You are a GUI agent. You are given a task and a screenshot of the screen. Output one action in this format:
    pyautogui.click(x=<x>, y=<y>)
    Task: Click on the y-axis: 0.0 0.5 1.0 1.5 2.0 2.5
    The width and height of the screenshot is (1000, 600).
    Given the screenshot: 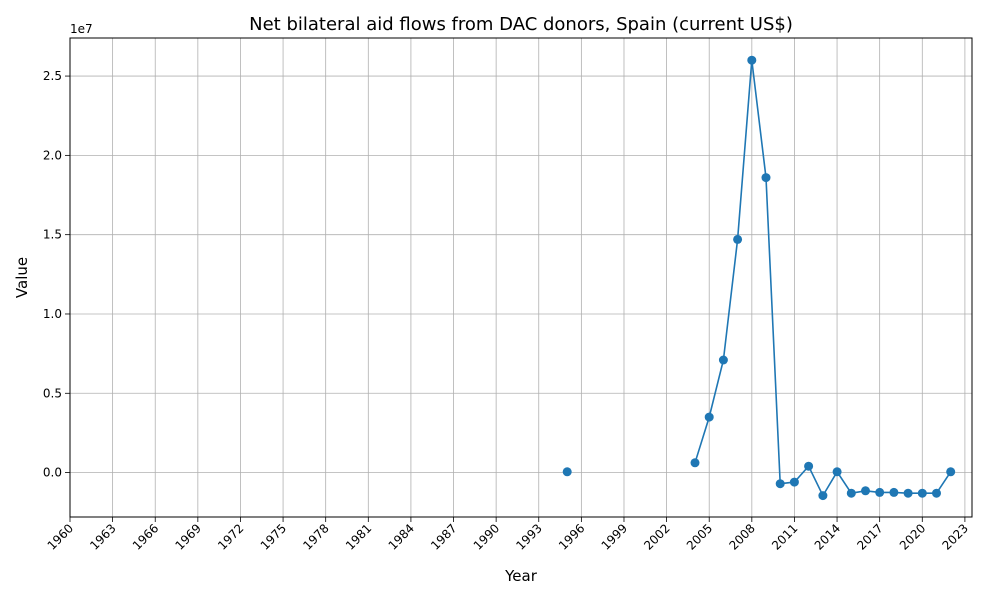 What is the action you would take?
    pyautogui.click(x=56, y=274)
    